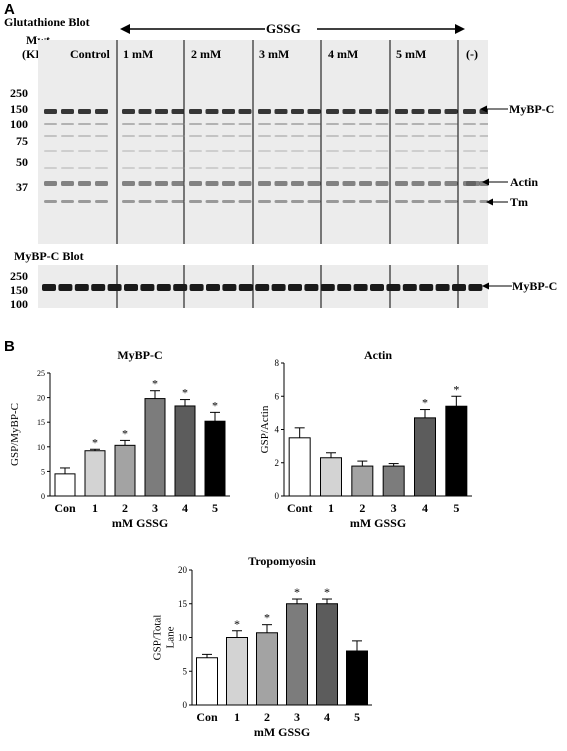 This screenshot has width=567, height=751. Describe the element at coordinates (15, 434) in the screenshot. I see `y-axis-label: GSP/MyBP-C` at that location.